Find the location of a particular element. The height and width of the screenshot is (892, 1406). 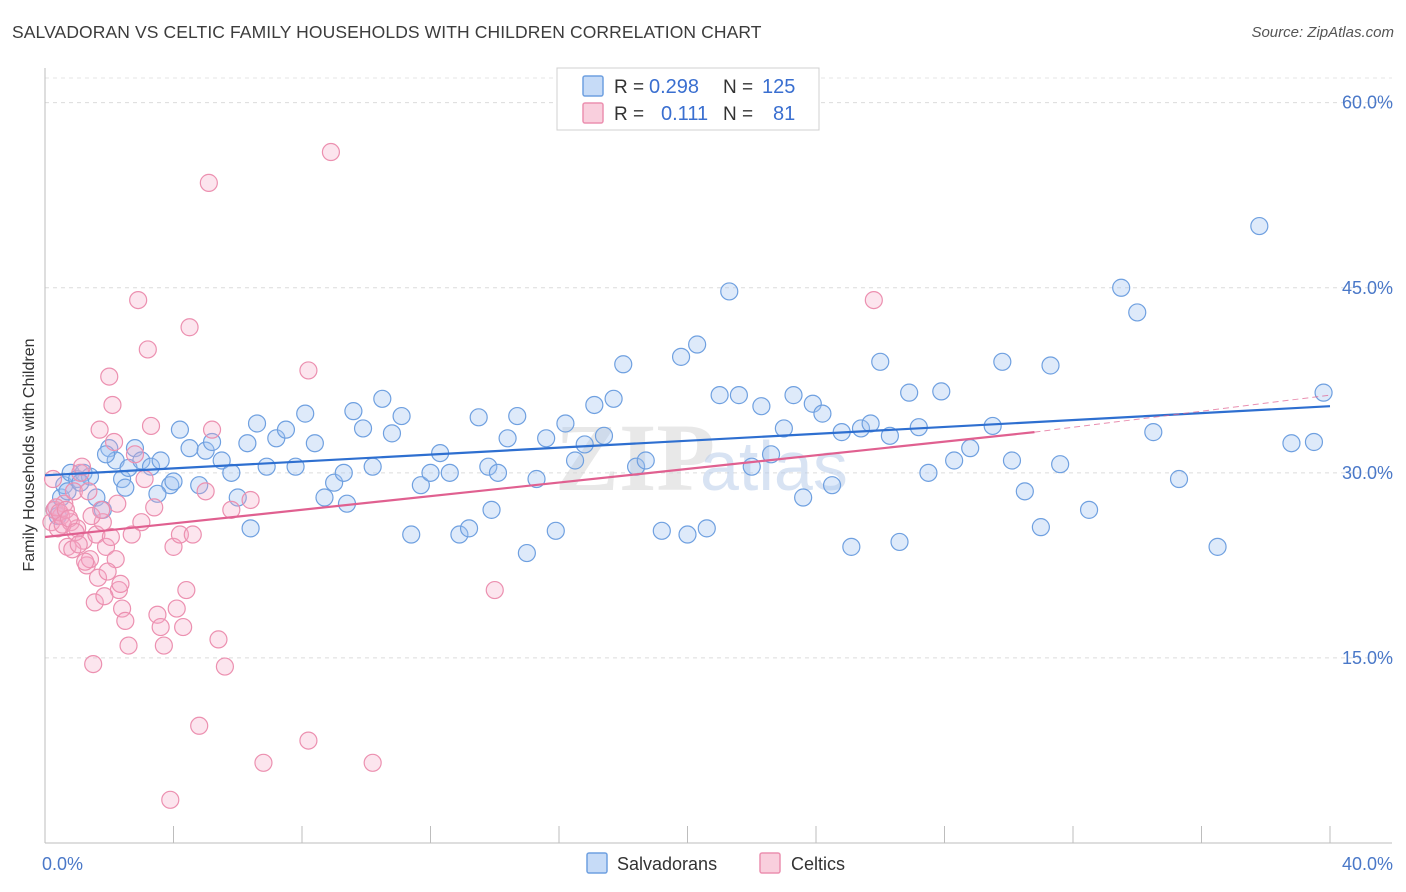

series-legend: Salvadorans Celtics is located at coordinates (715, 863).